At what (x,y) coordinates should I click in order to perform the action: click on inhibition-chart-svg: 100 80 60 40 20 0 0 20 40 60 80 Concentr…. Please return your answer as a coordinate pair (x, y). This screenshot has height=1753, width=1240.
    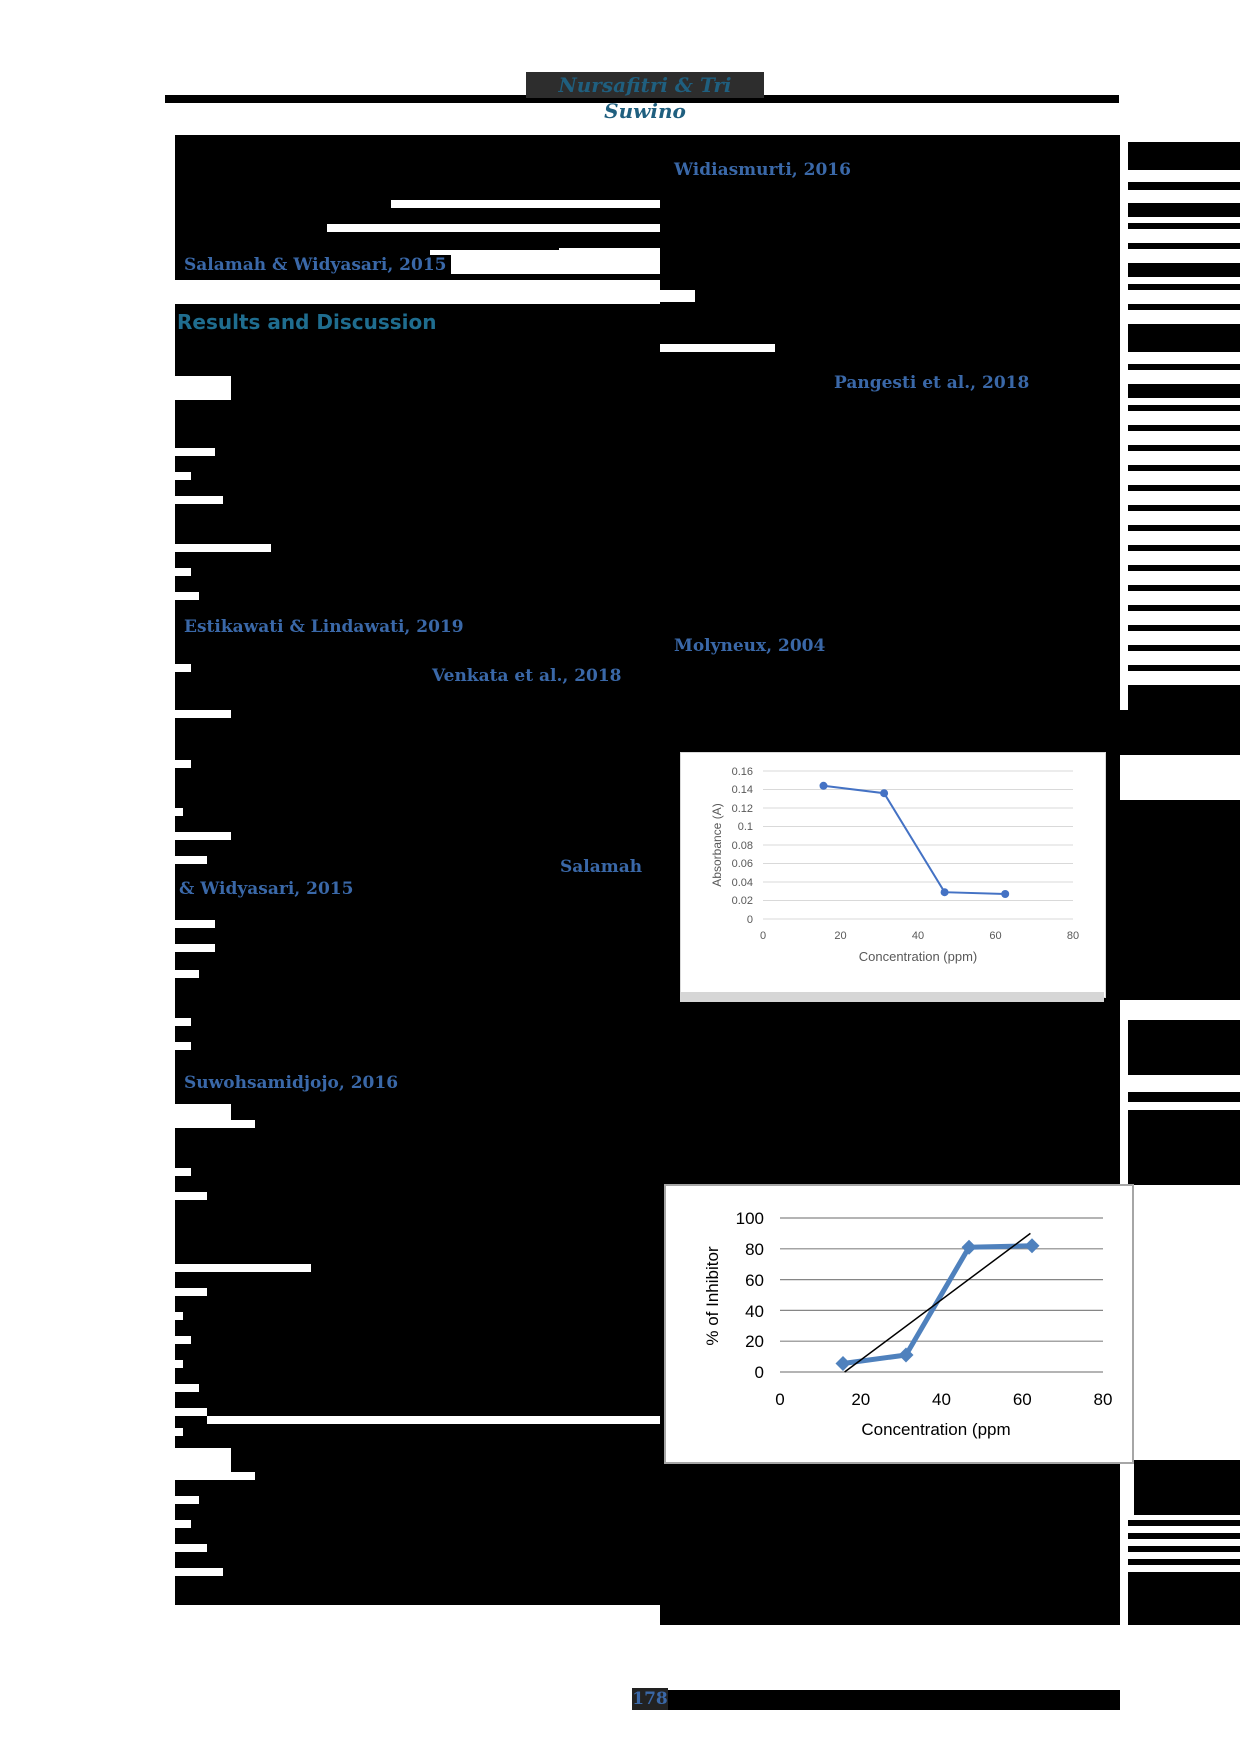
    Looking at the image, I should click on (908, 1324).